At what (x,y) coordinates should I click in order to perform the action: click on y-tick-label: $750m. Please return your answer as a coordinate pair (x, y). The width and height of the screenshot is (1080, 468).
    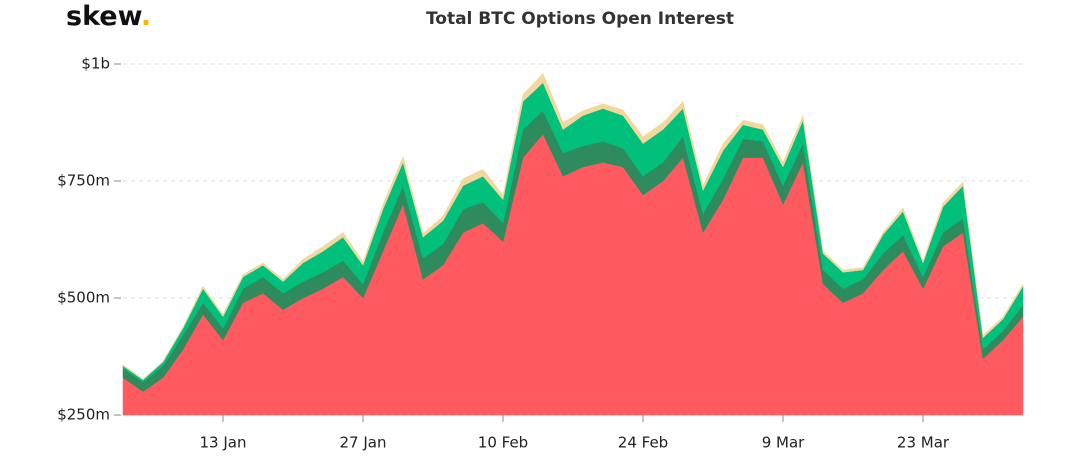
    Looking at the image, I should click on (83, 181).